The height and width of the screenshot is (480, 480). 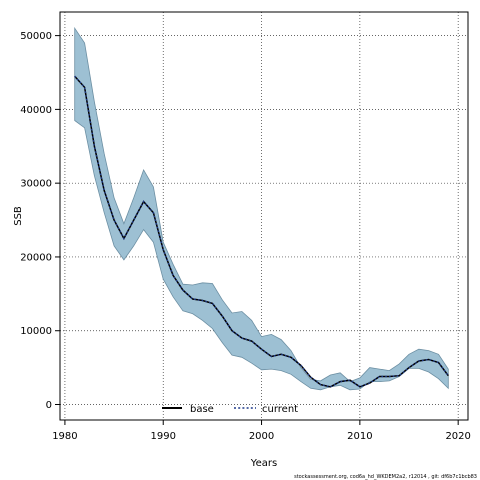 I want to click on y-tick-label: 0, so click(x=49, y=405).